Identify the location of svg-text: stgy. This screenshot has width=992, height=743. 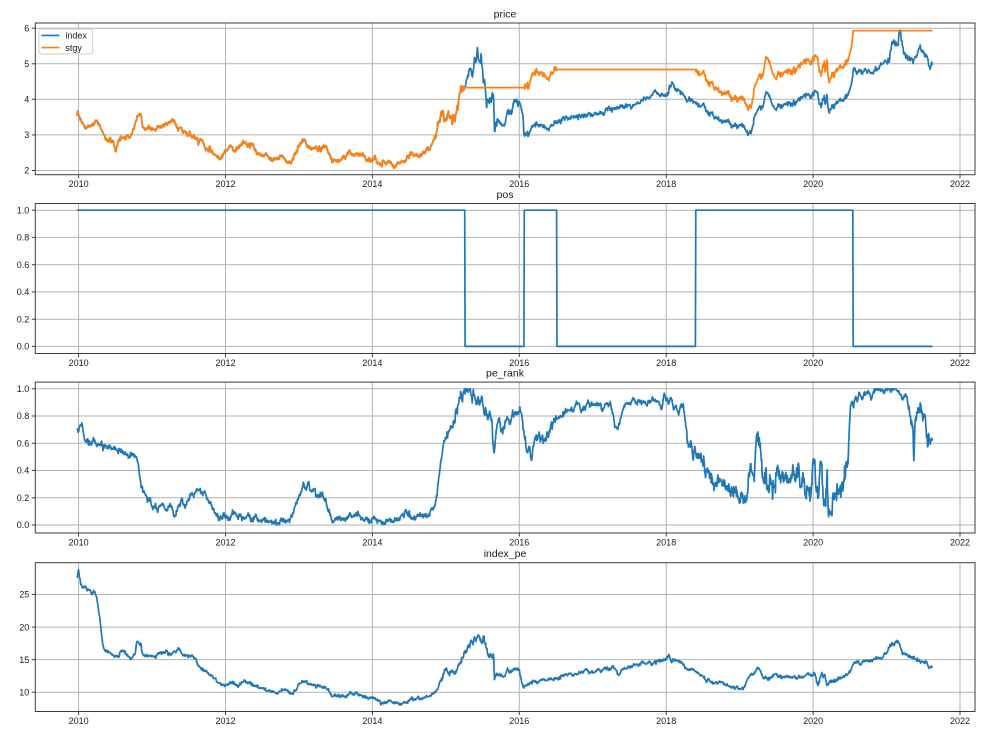
(73, 48).